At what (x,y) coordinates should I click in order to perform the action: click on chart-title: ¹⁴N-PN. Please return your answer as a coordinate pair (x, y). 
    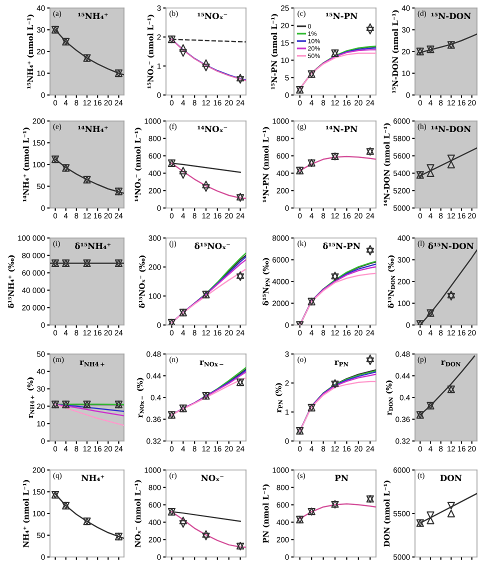
    Looking at the image, I should click on (342, 129).